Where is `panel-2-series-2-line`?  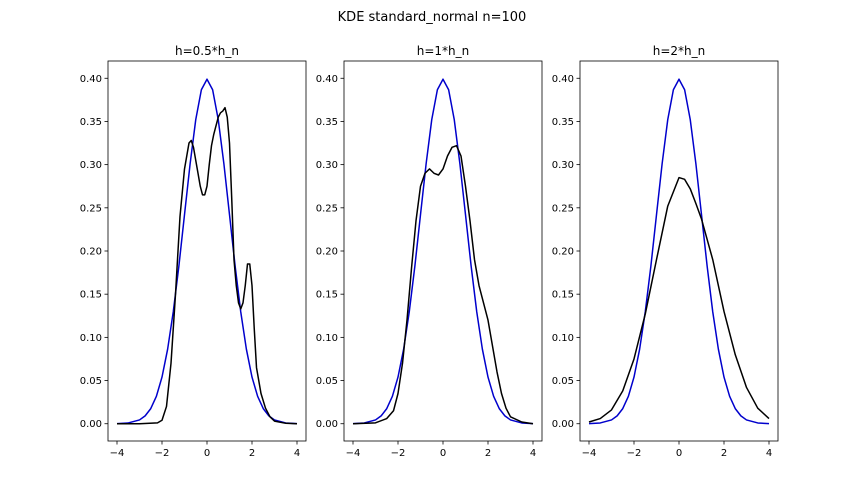
panel-2-series-2-line is located at coordinates (443, 284).